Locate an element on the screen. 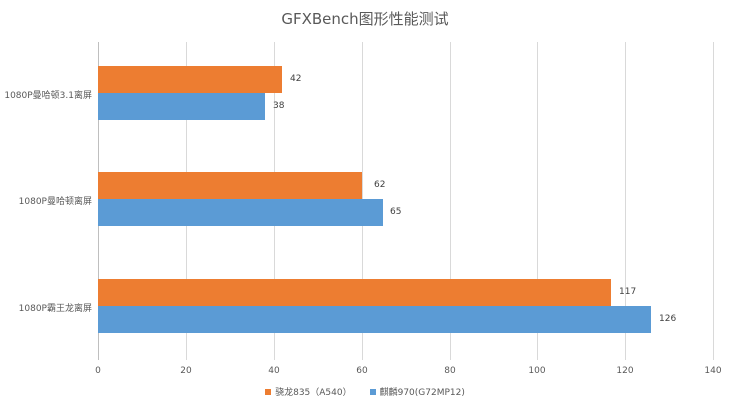  data-label: 126 is located at coordinates (668, 319).